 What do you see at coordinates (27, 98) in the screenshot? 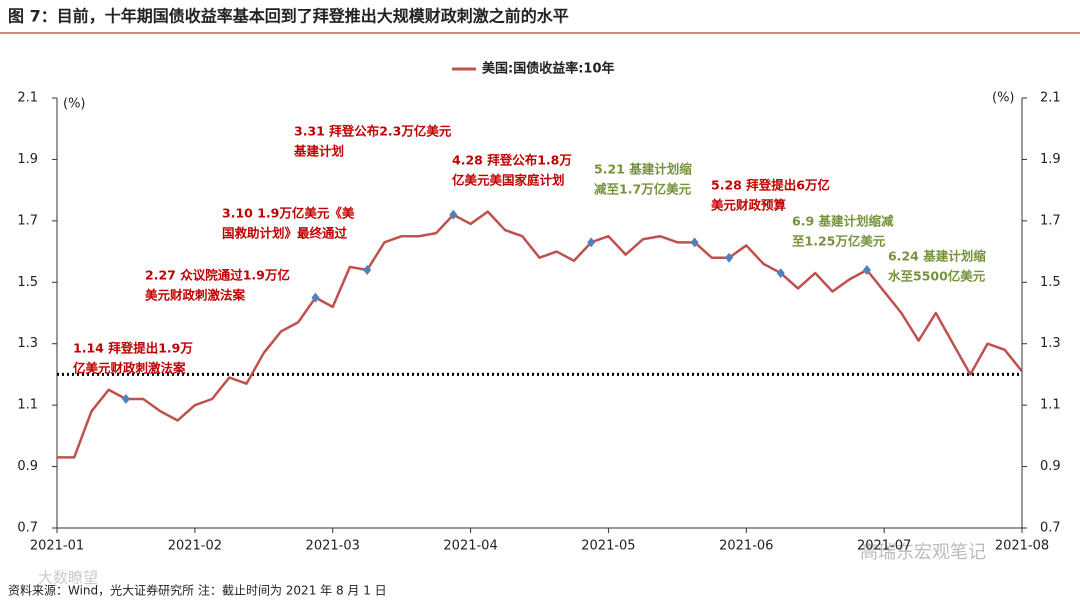
I see `y-tick-label: 2.1` at bounding box center [27, 98].